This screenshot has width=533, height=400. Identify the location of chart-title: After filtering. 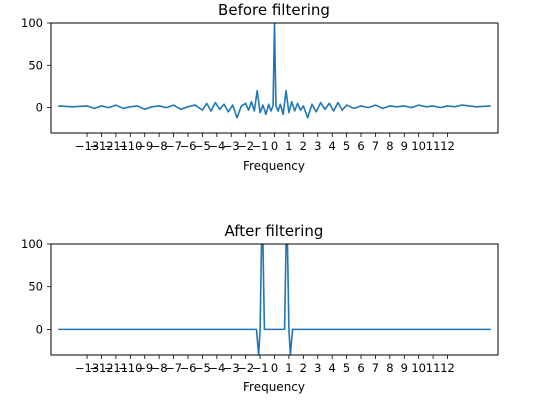
(274, 231).